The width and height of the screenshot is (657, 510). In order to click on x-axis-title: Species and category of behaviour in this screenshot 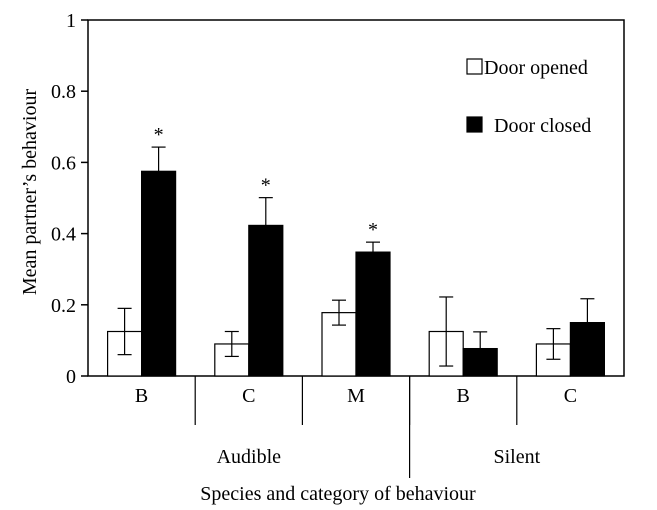, I will do `click(338, 494)`.